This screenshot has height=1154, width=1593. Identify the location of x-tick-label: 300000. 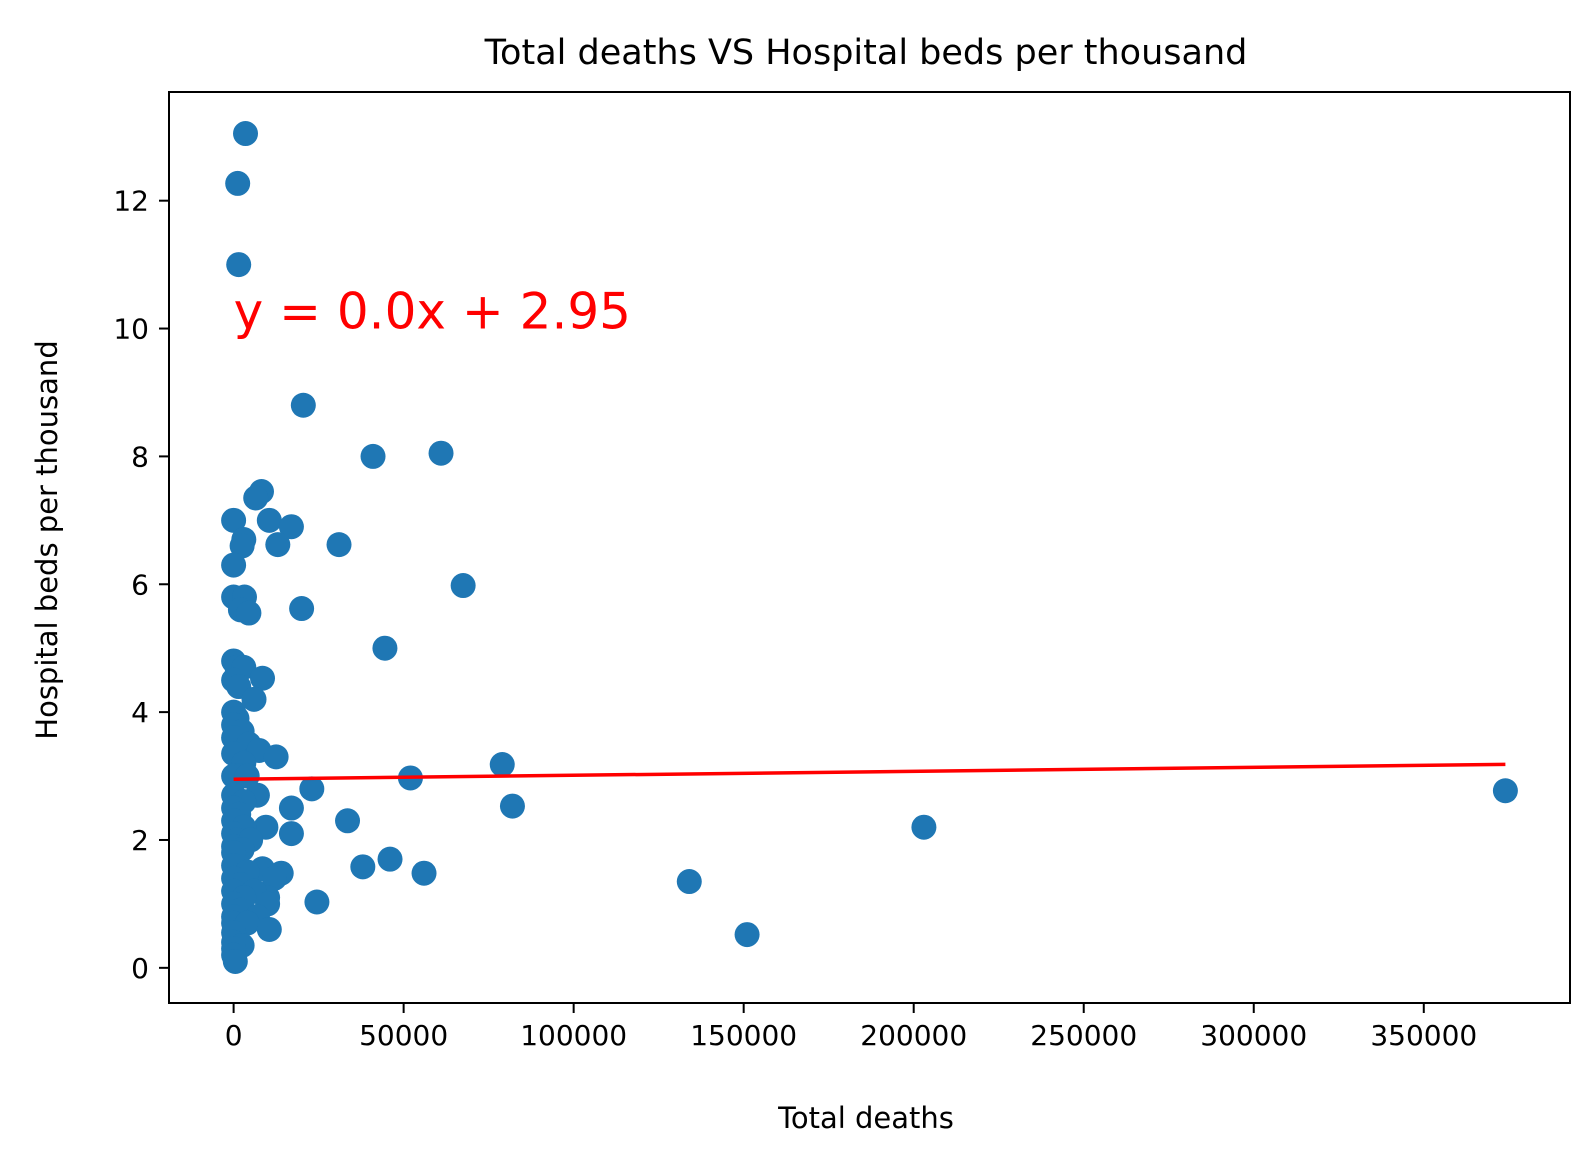
(1253, 1035).